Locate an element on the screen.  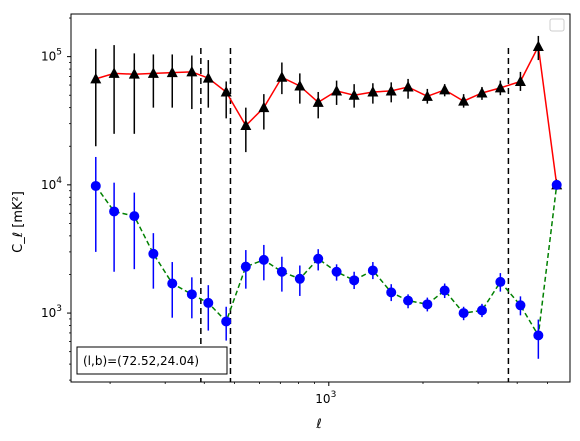
annotation-box: (l,b)=(72.52,24.04) is located at coordinates (152, 360).